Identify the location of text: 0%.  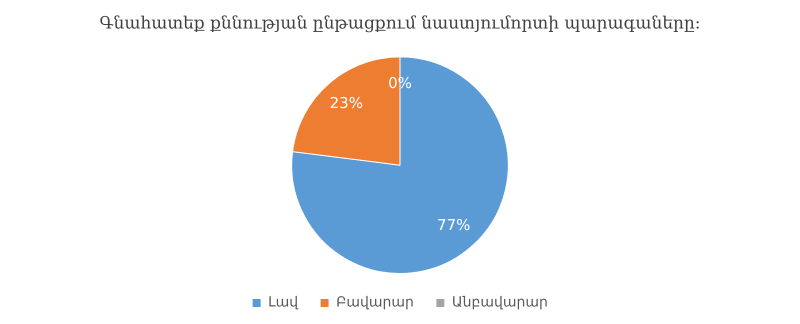
(400, 83).